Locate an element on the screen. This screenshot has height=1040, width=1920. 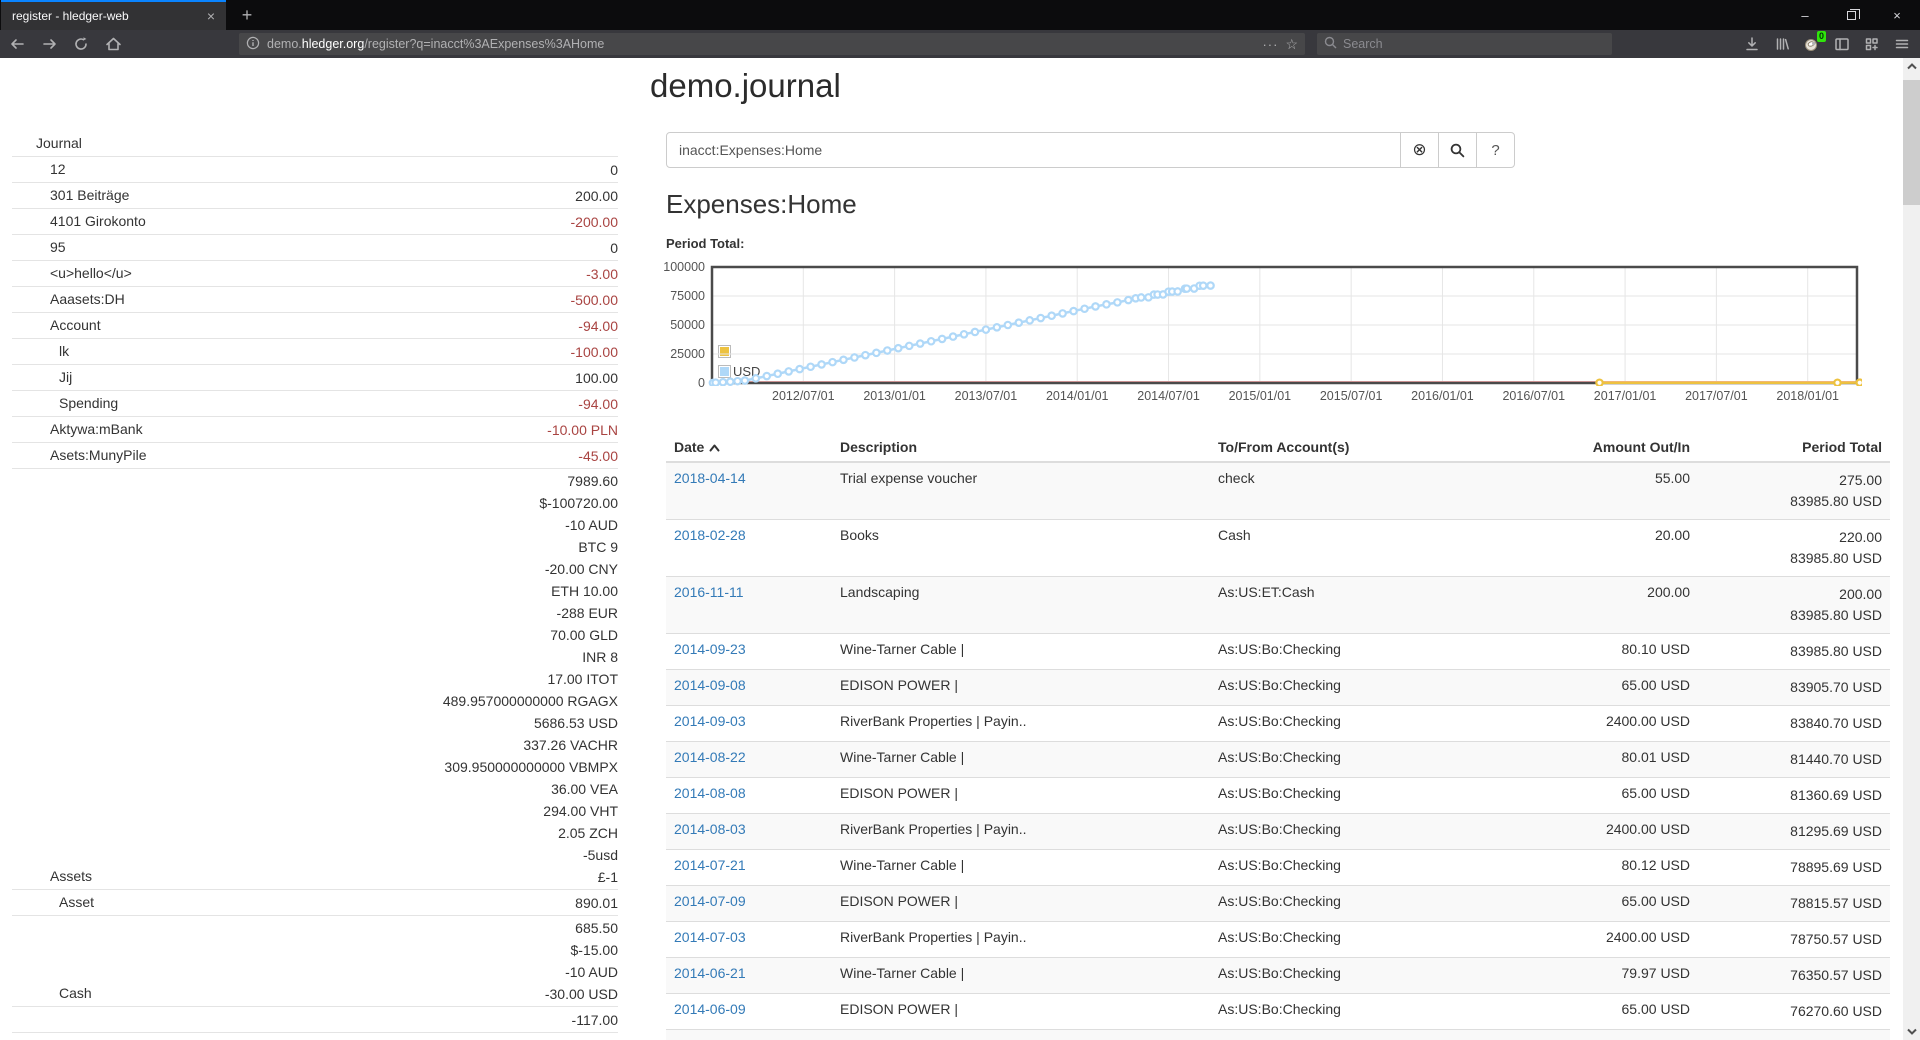
account-name: 95 is located at coordinates (58, 247).